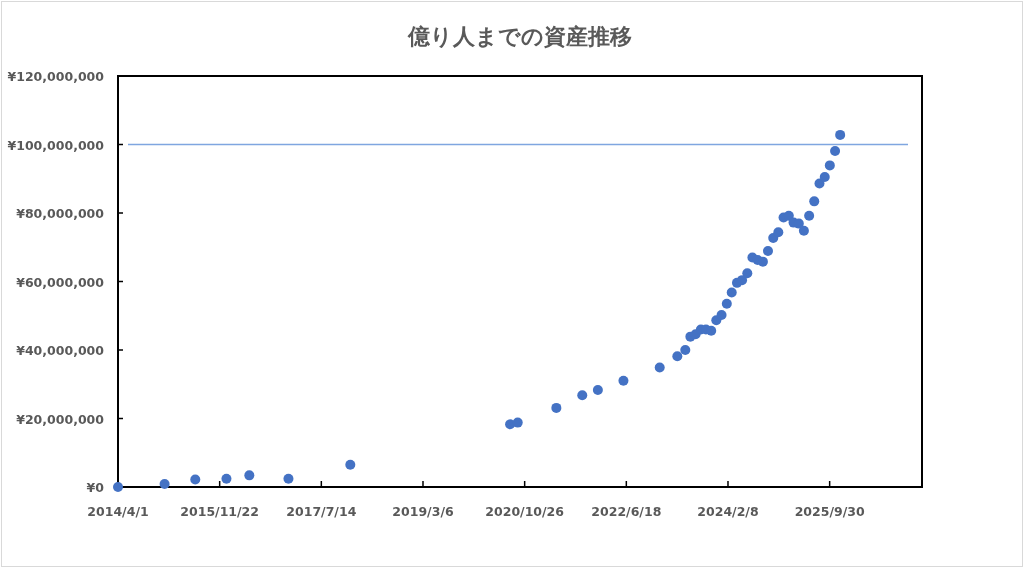 The width and height of the screenshot is (1024, 568). What do you see at coordinates (60, 419) in the screenshot?
I see `y-tick-label: ¥20,000,000` at bounding box center [60, 419].